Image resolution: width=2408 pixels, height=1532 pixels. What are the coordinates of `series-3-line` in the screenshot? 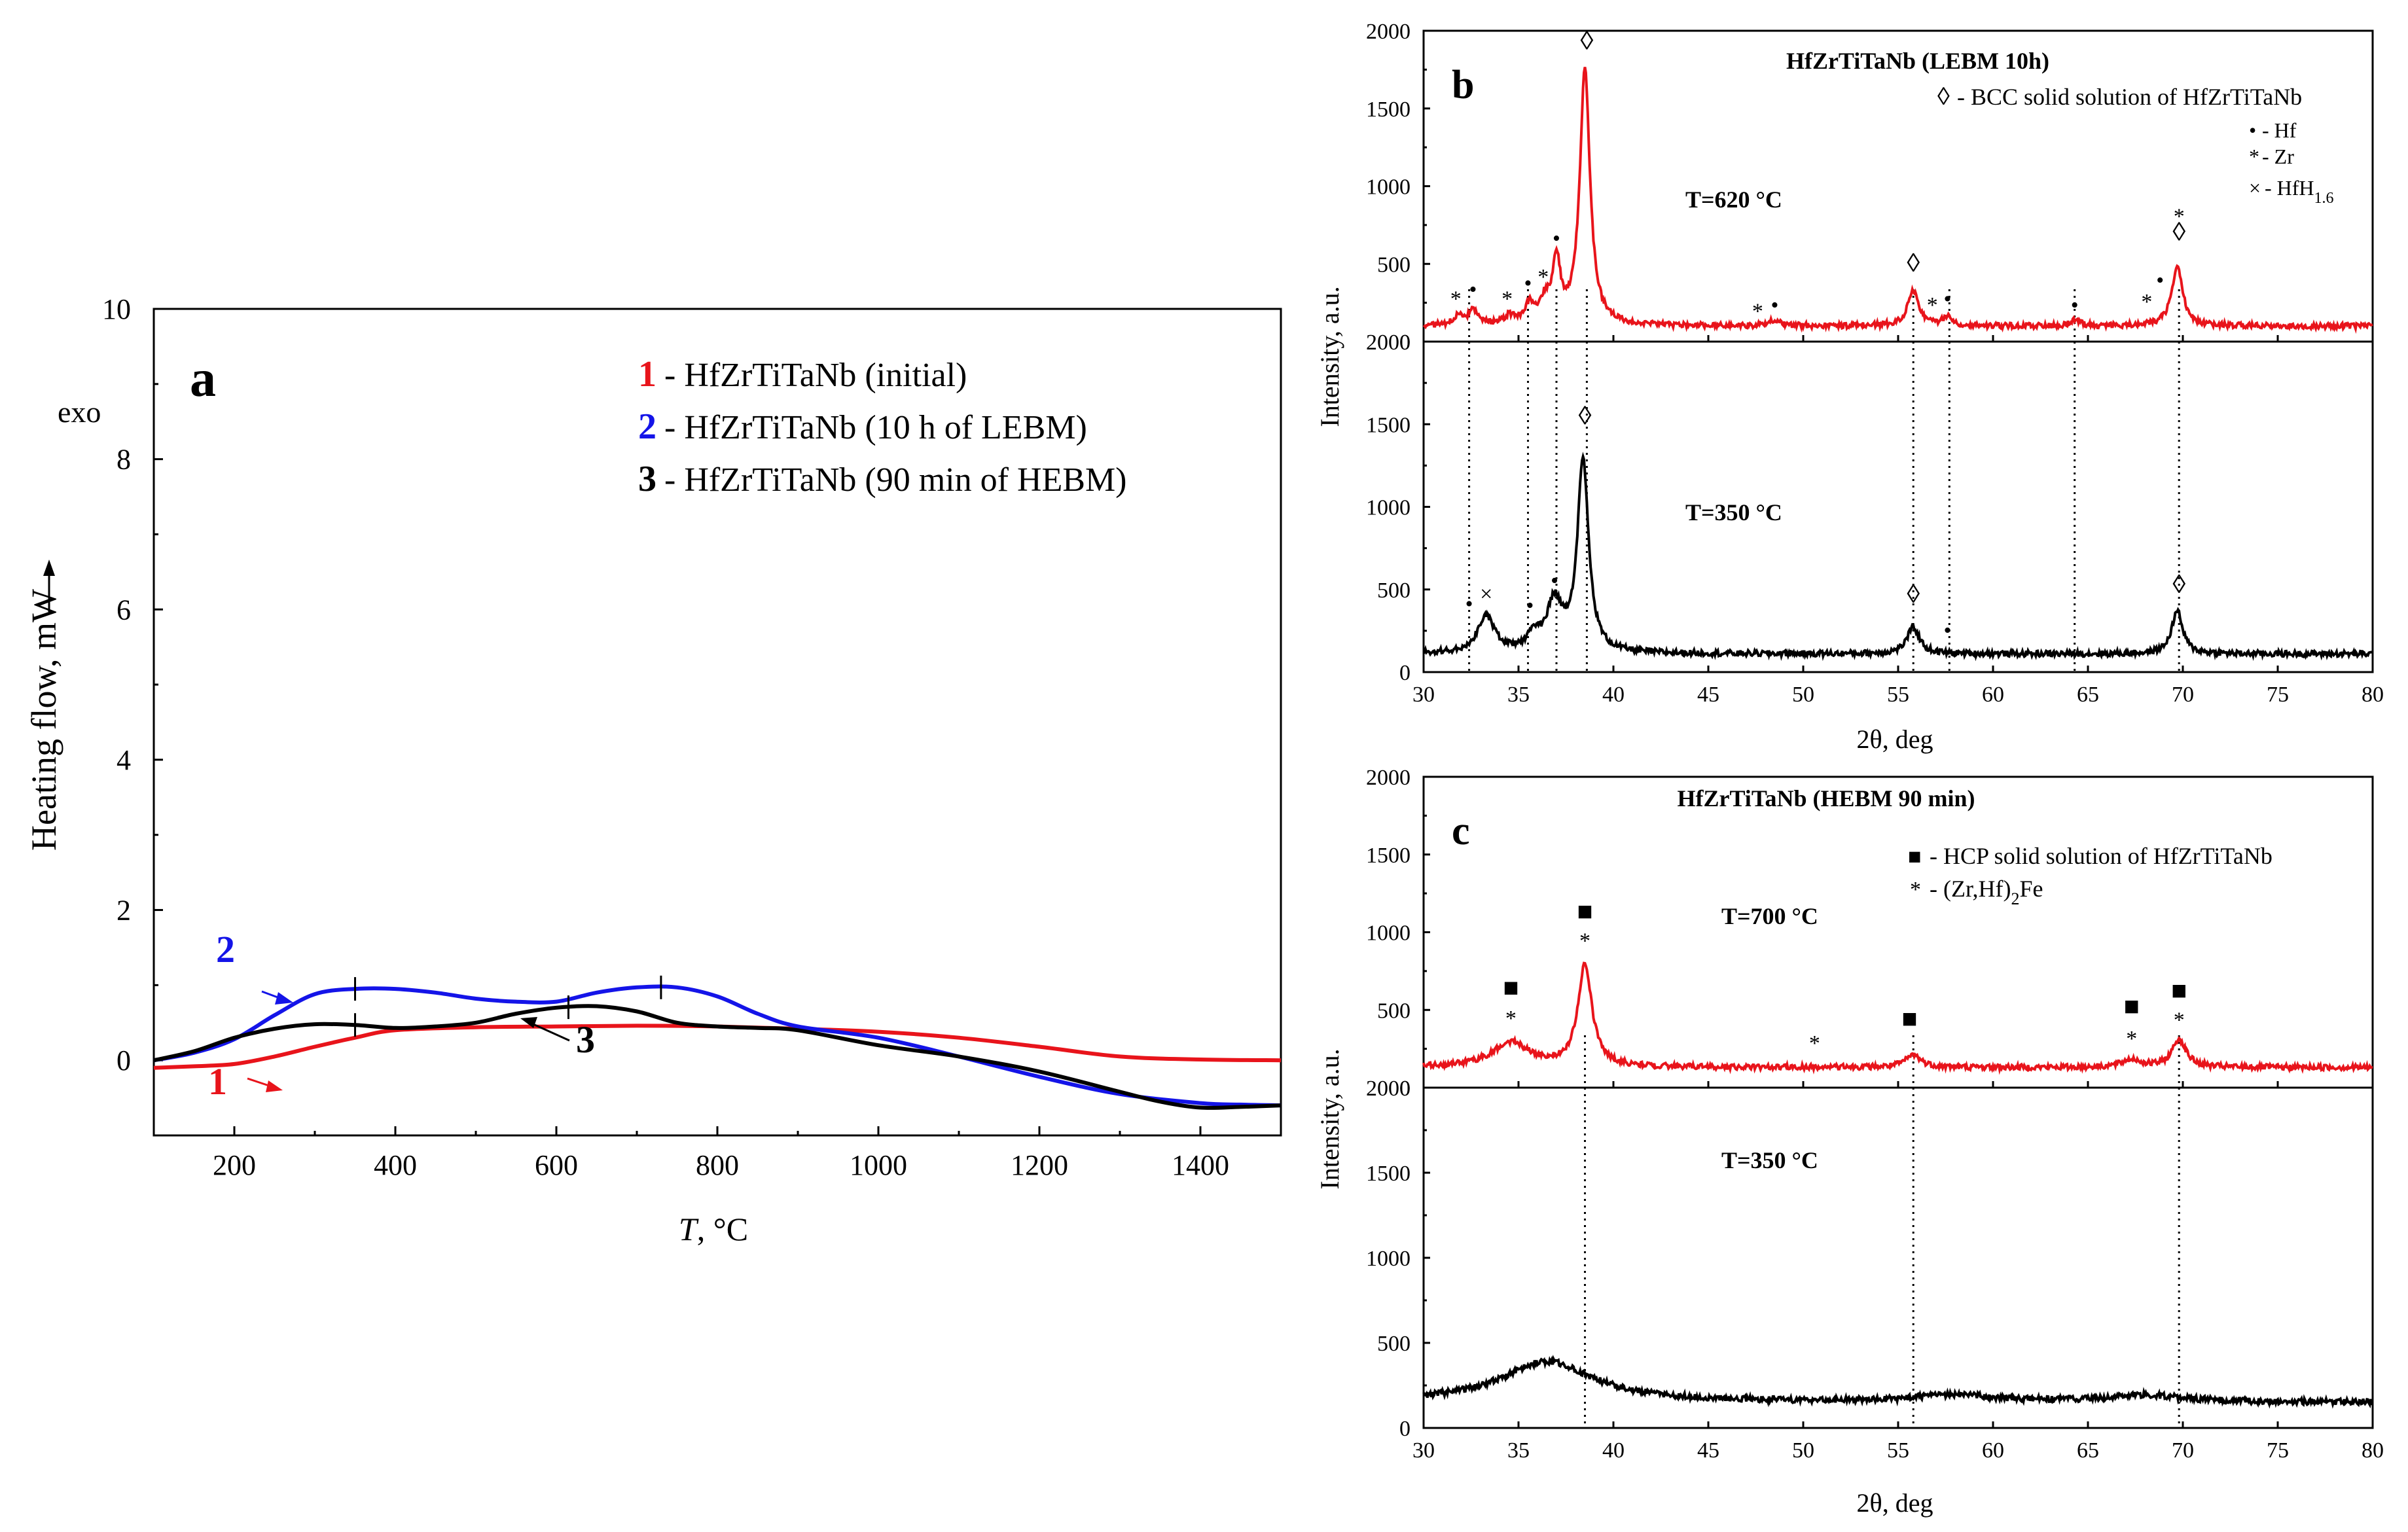 It's located at (717, 1057).